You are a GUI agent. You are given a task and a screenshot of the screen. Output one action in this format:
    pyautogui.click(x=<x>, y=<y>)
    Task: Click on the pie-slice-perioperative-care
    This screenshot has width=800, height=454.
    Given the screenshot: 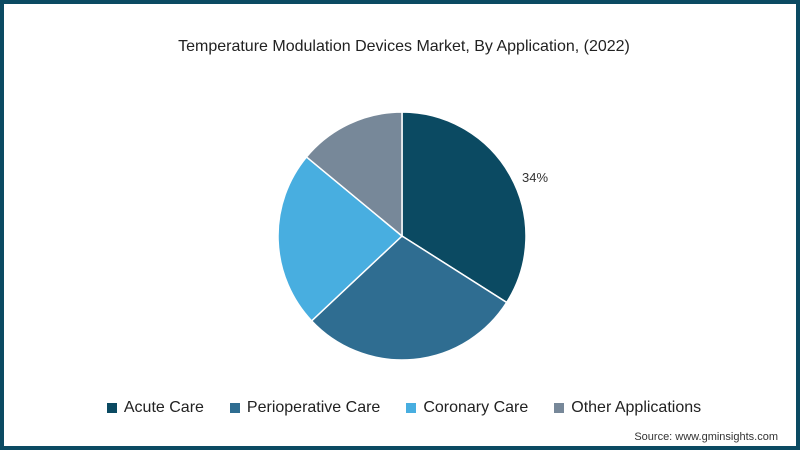 What is the action you would take?
    pyautogui.click(x=409, y=298)
    